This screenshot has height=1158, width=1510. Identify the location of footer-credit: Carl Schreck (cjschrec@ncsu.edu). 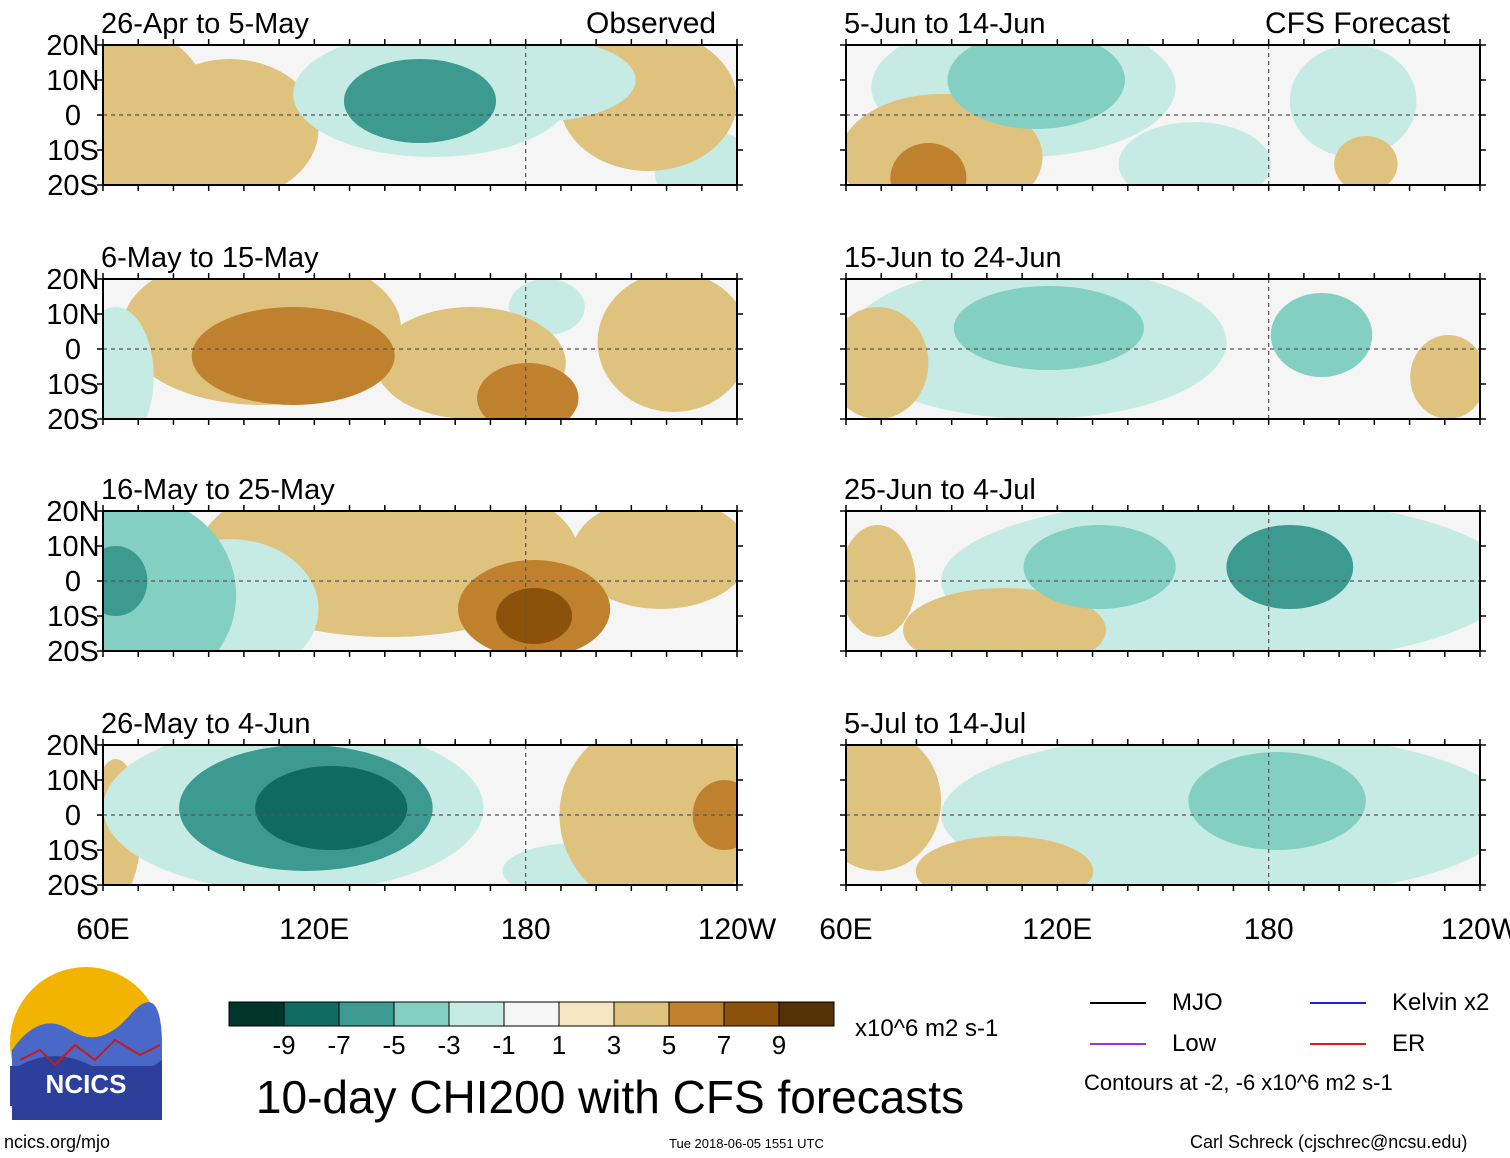
(1329, 1142).